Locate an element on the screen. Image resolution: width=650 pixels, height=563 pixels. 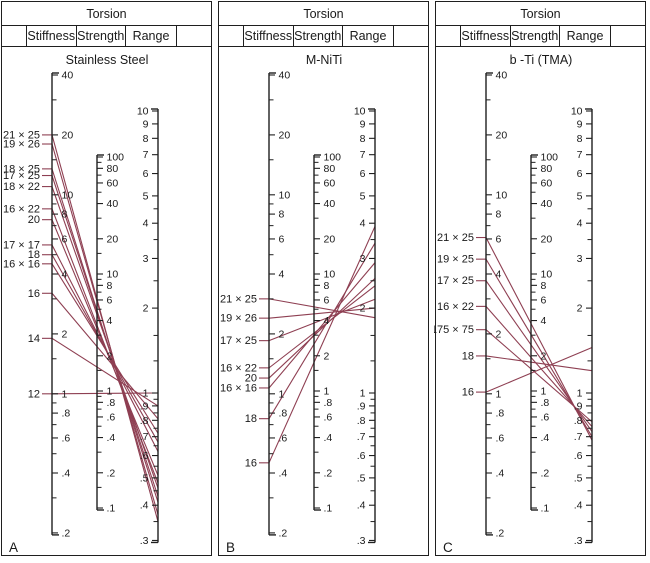
strength-tick-label: .2 is located at coordinates (111, 473).